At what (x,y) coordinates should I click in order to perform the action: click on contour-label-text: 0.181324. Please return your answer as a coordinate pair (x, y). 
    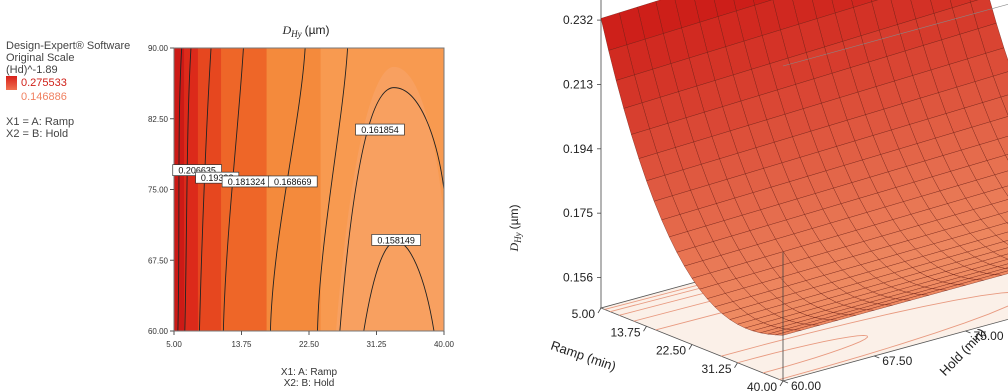
    Looking at the image, I should click on (247, 182).